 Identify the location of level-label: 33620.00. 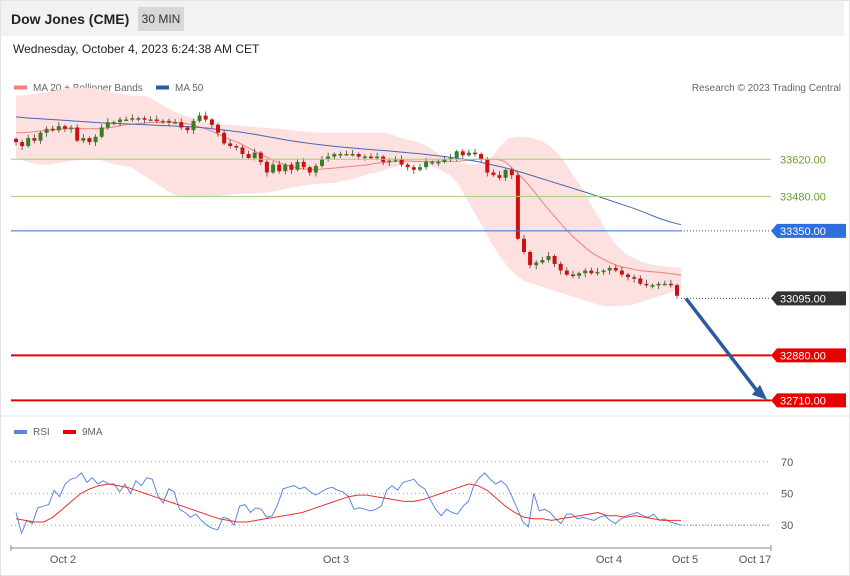
(803, 160).